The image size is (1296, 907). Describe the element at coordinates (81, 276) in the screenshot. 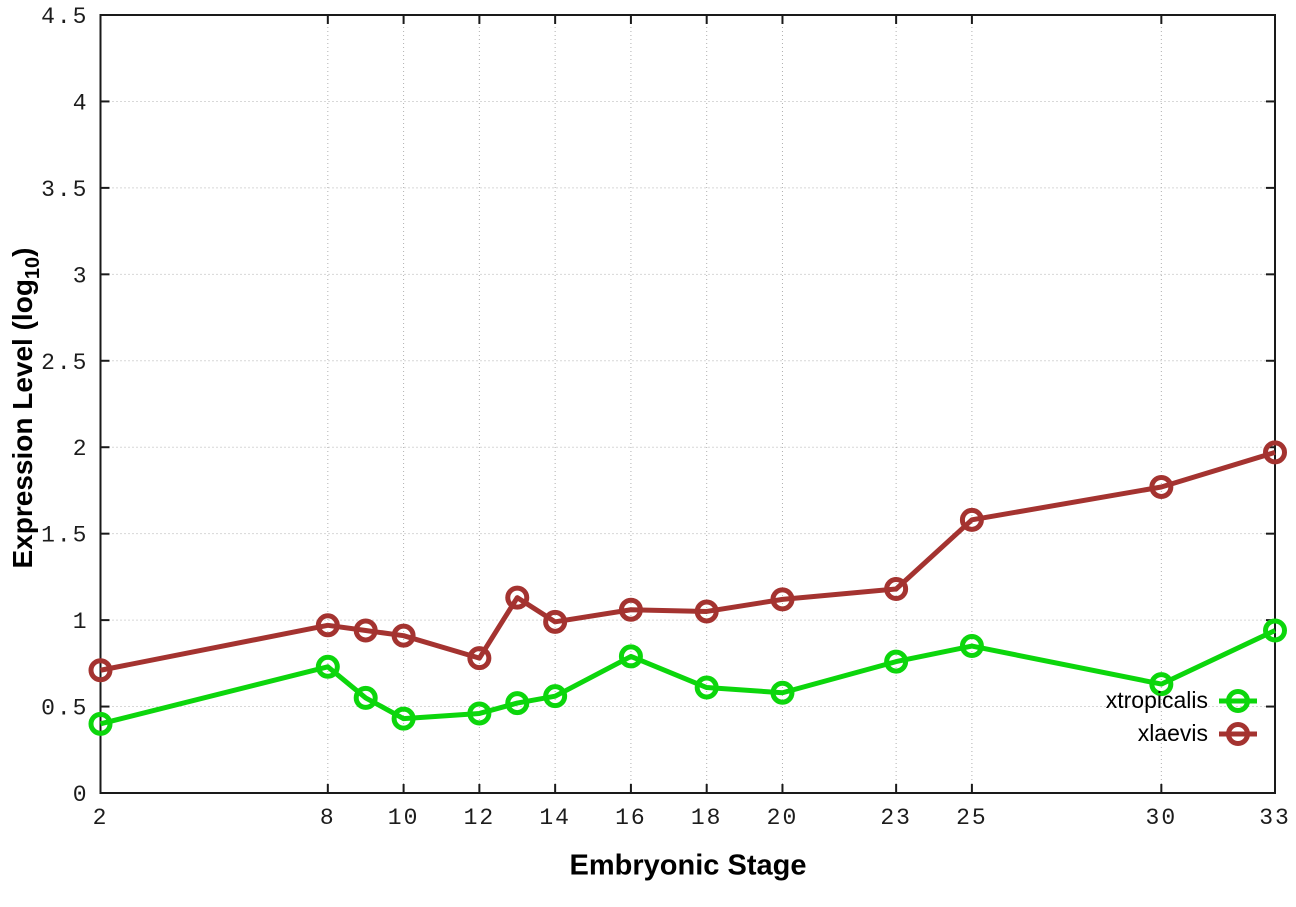

I see `y-tick-label: 3` at that location.